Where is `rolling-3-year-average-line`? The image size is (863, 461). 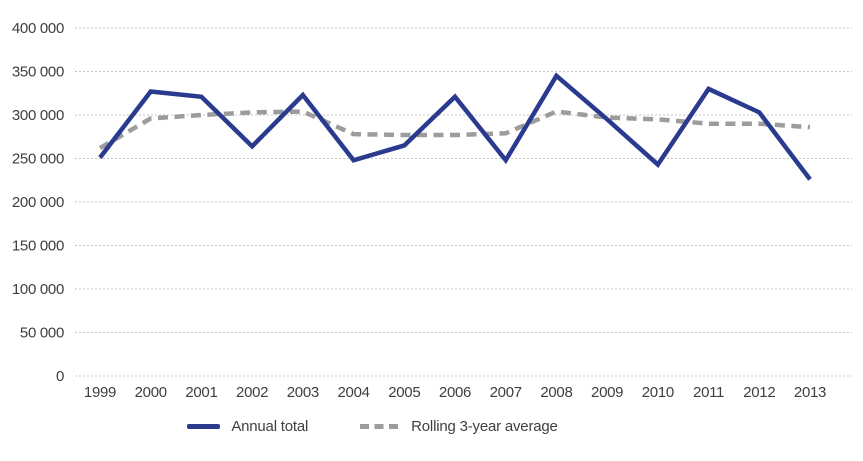
rolling-3-year-average-line is located at coordinates (454, 130).